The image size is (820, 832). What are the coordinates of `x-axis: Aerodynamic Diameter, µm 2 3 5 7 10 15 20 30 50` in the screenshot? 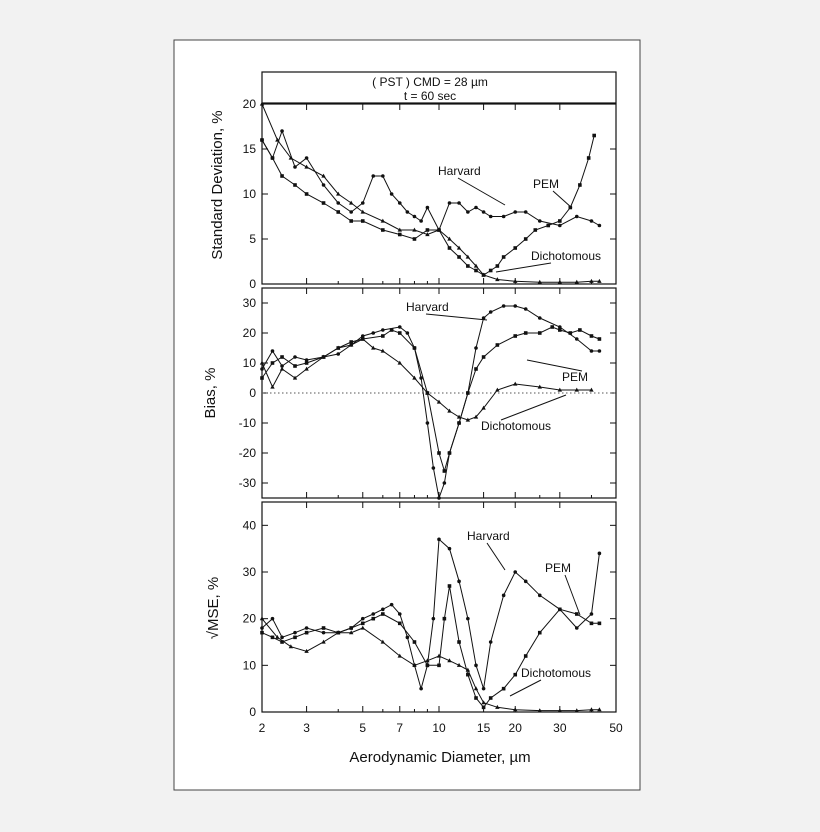 It's located at (441, 743).